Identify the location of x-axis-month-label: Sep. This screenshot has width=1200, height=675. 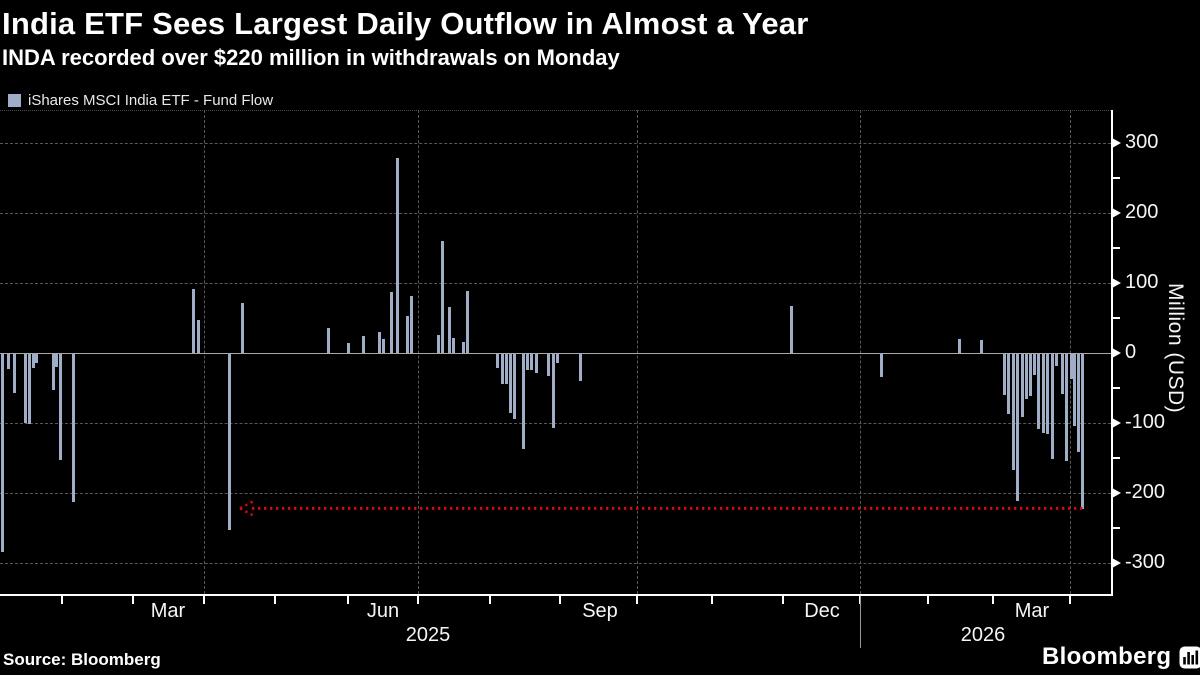
(600, 611).